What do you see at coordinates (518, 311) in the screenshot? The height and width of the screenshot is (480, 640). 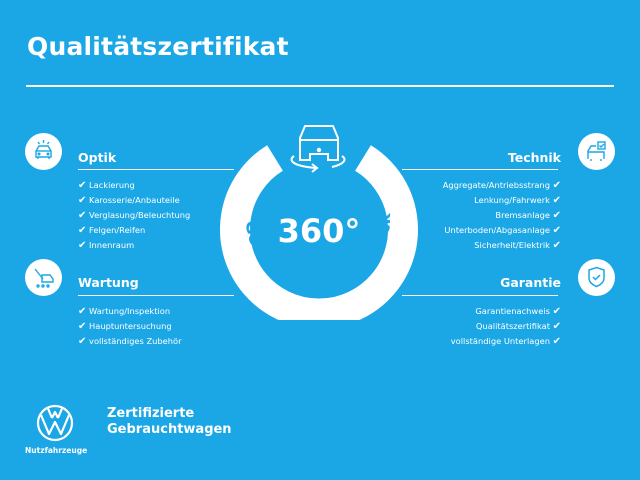 I see `list-item: Garantienachweis ✔` at bounding box center [518, 311].